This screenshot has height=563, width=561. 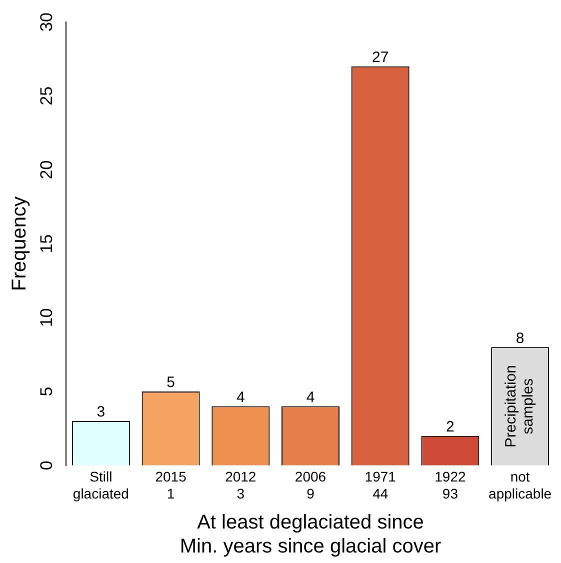 What do you see at coordinates (100, 485) in the screenshot?
I see `x-tick-label: Still glaciated` at bounding box center [100, 485].